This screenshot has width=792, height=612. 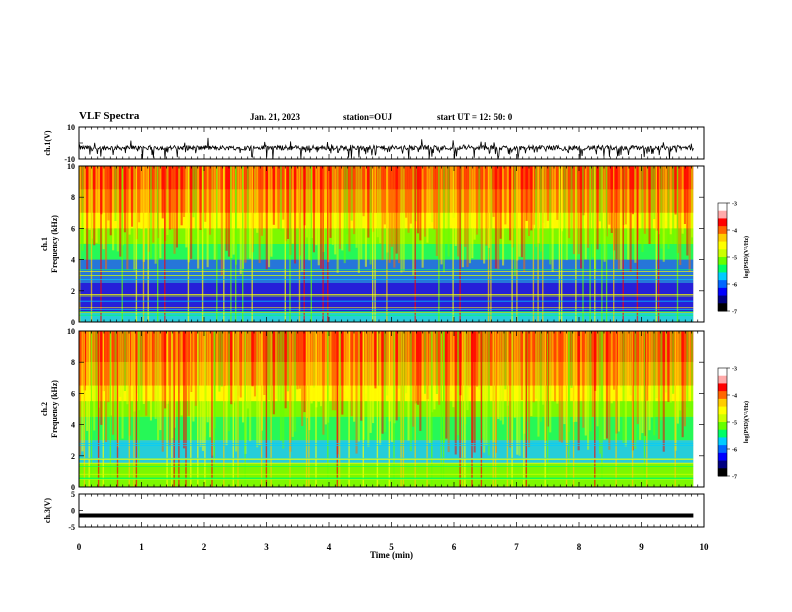 I want to click on start-time-label: start UT = 12: 50: 0, so click(x=475, y=117).